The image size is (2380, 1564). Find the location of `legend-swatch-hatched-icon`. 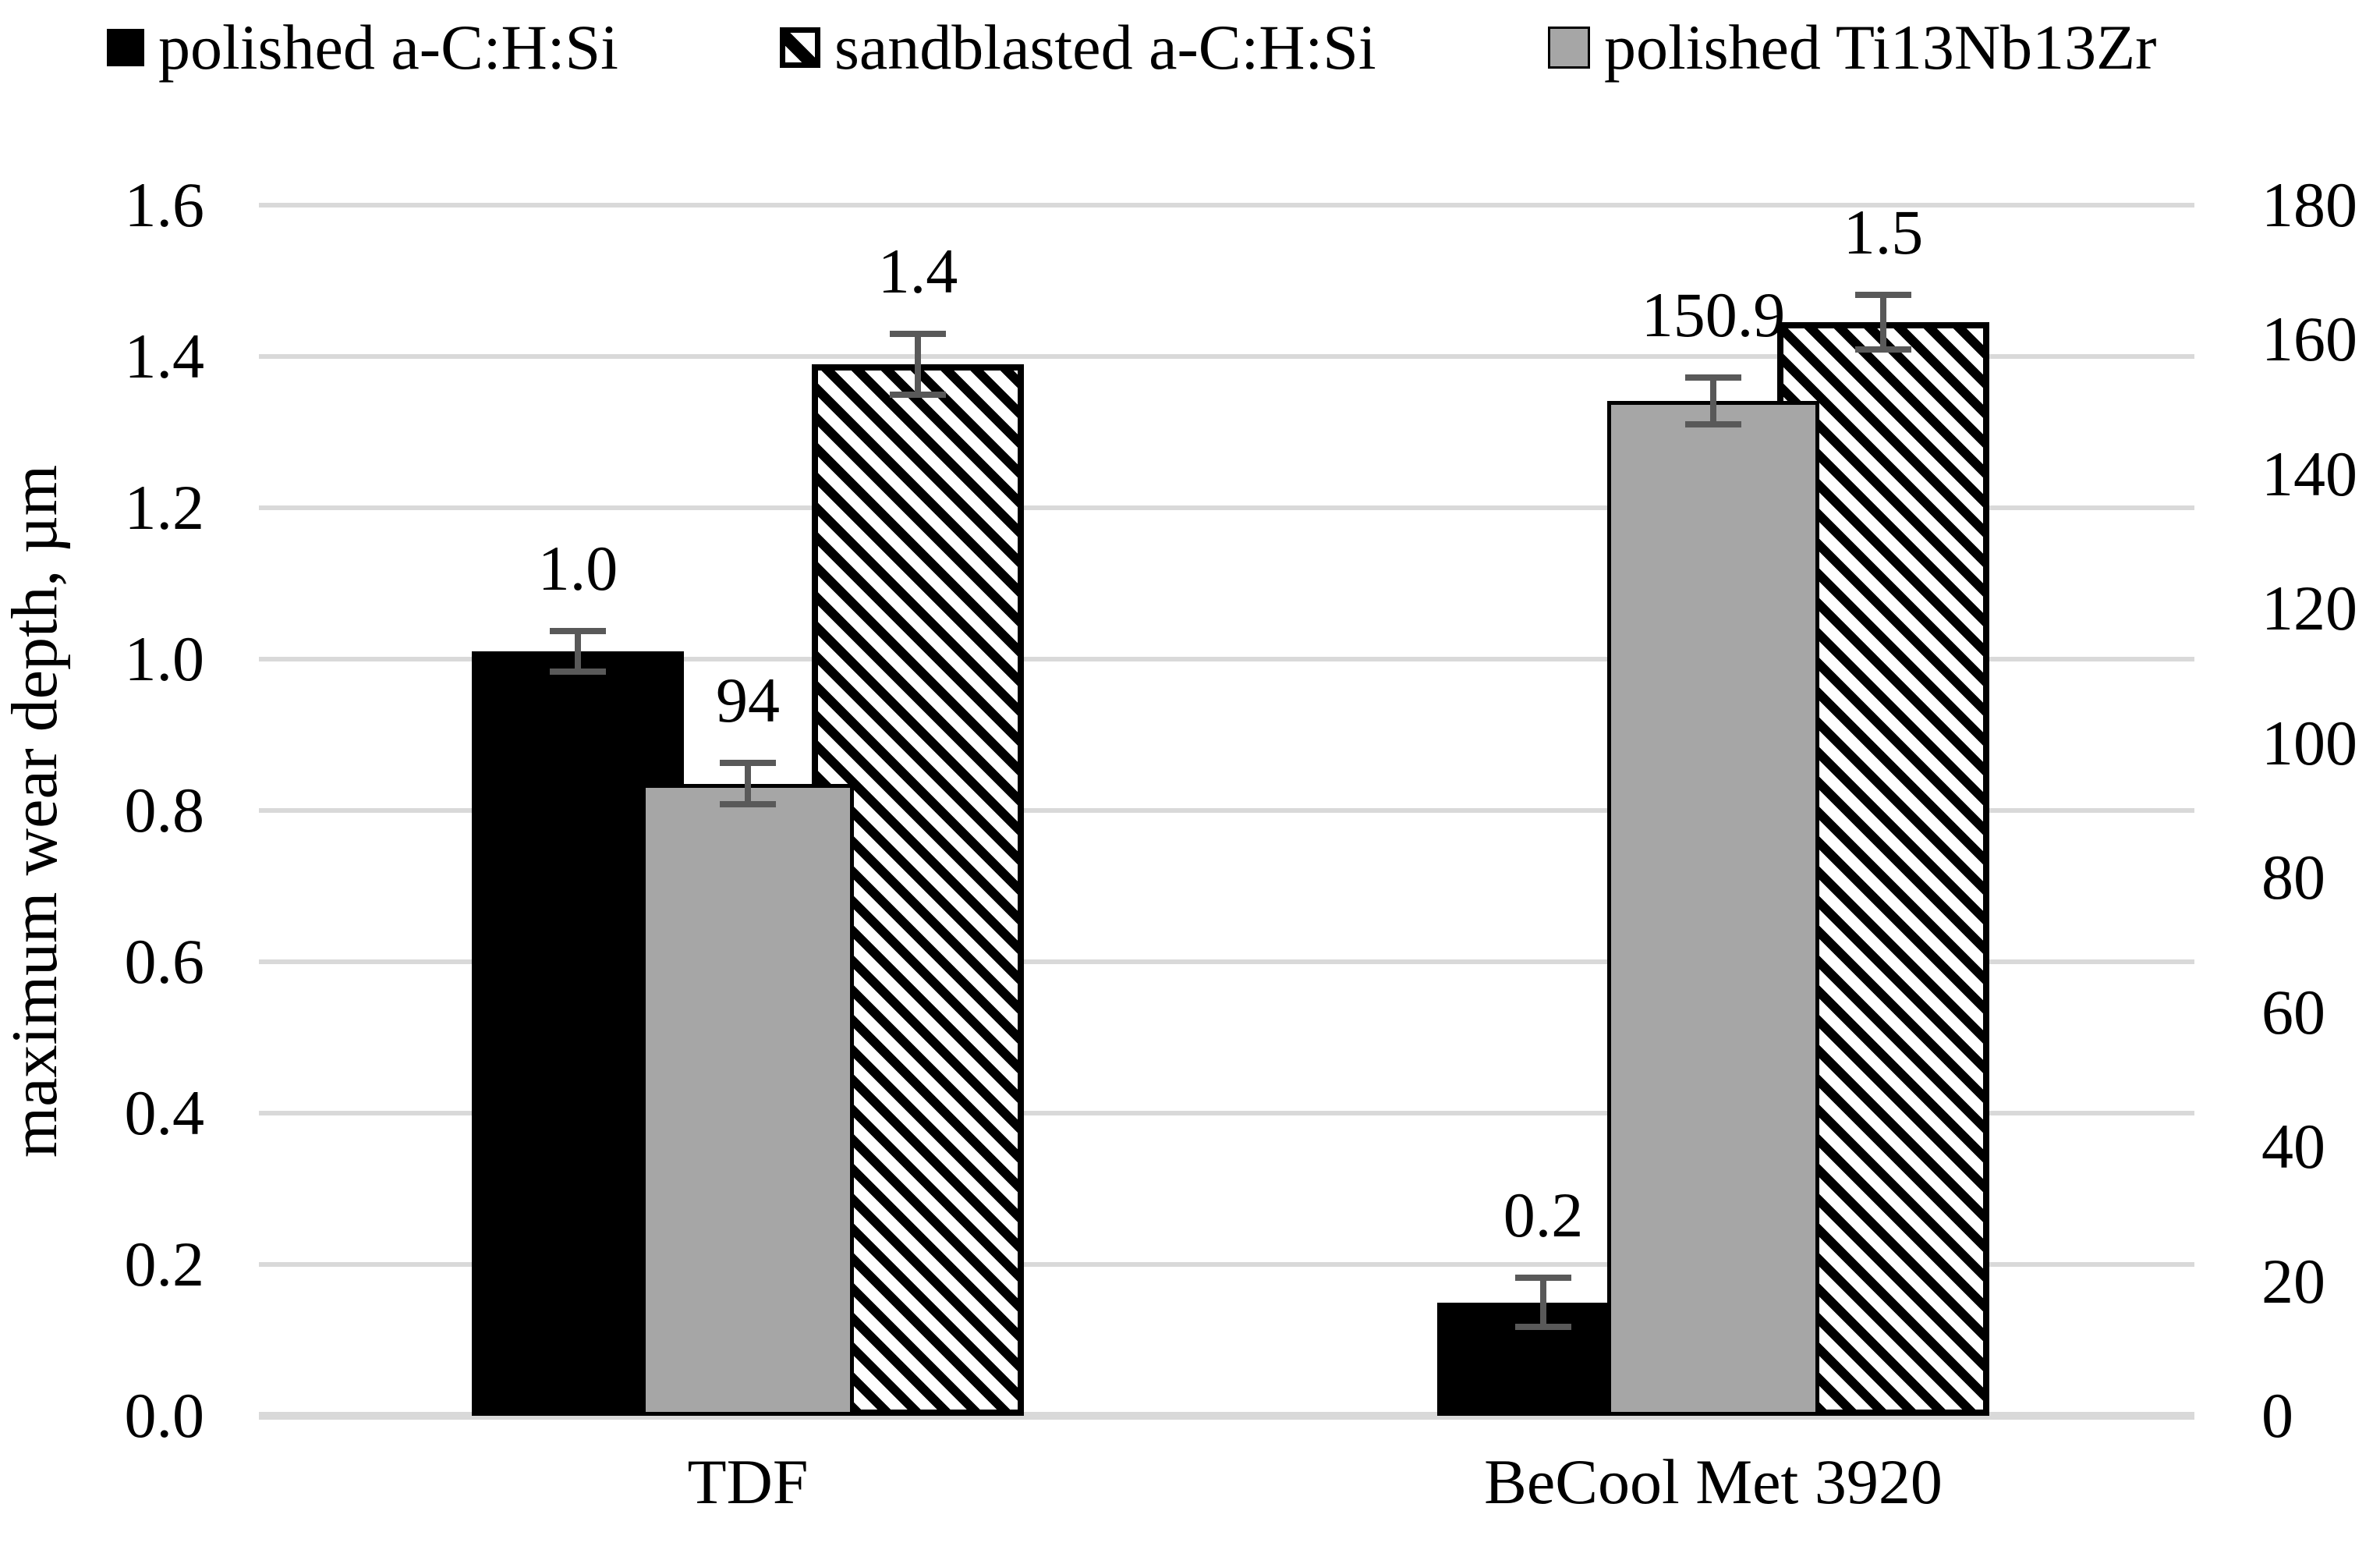

legend-swatch-hatched-icon is located at coordinates (800, 47).